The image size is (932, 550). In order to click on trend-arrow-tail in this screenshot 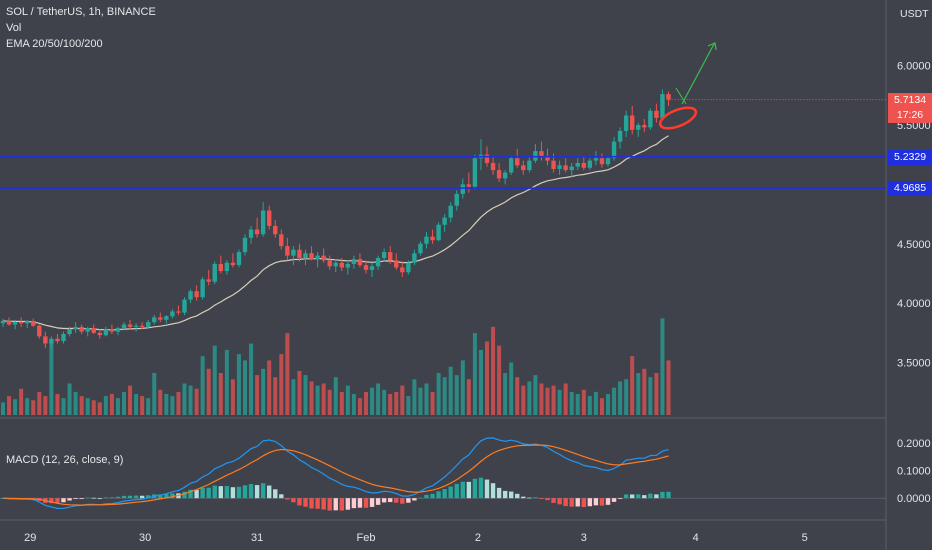, I will do `click(681, 96)`.